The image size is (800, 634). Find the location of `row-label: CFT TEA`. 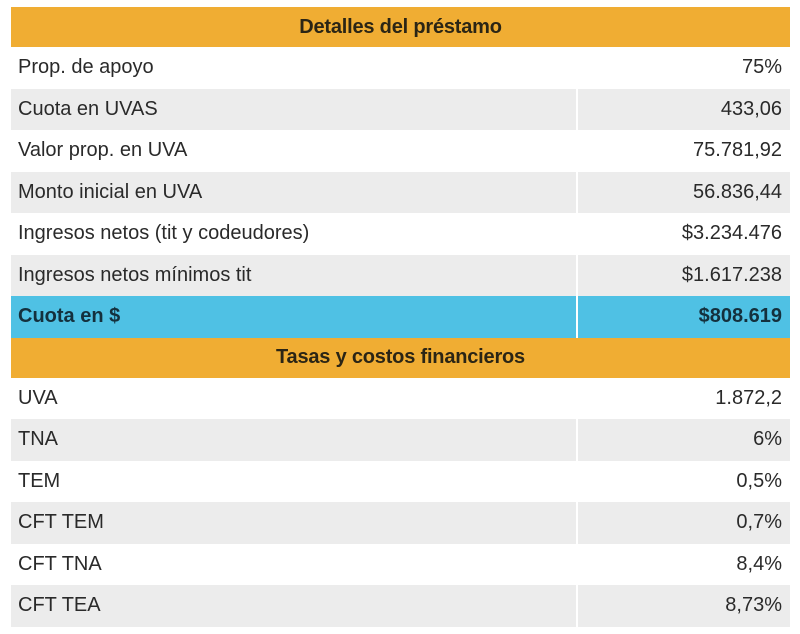

row-label: CFT TEA is located at coordinates (294, 606).